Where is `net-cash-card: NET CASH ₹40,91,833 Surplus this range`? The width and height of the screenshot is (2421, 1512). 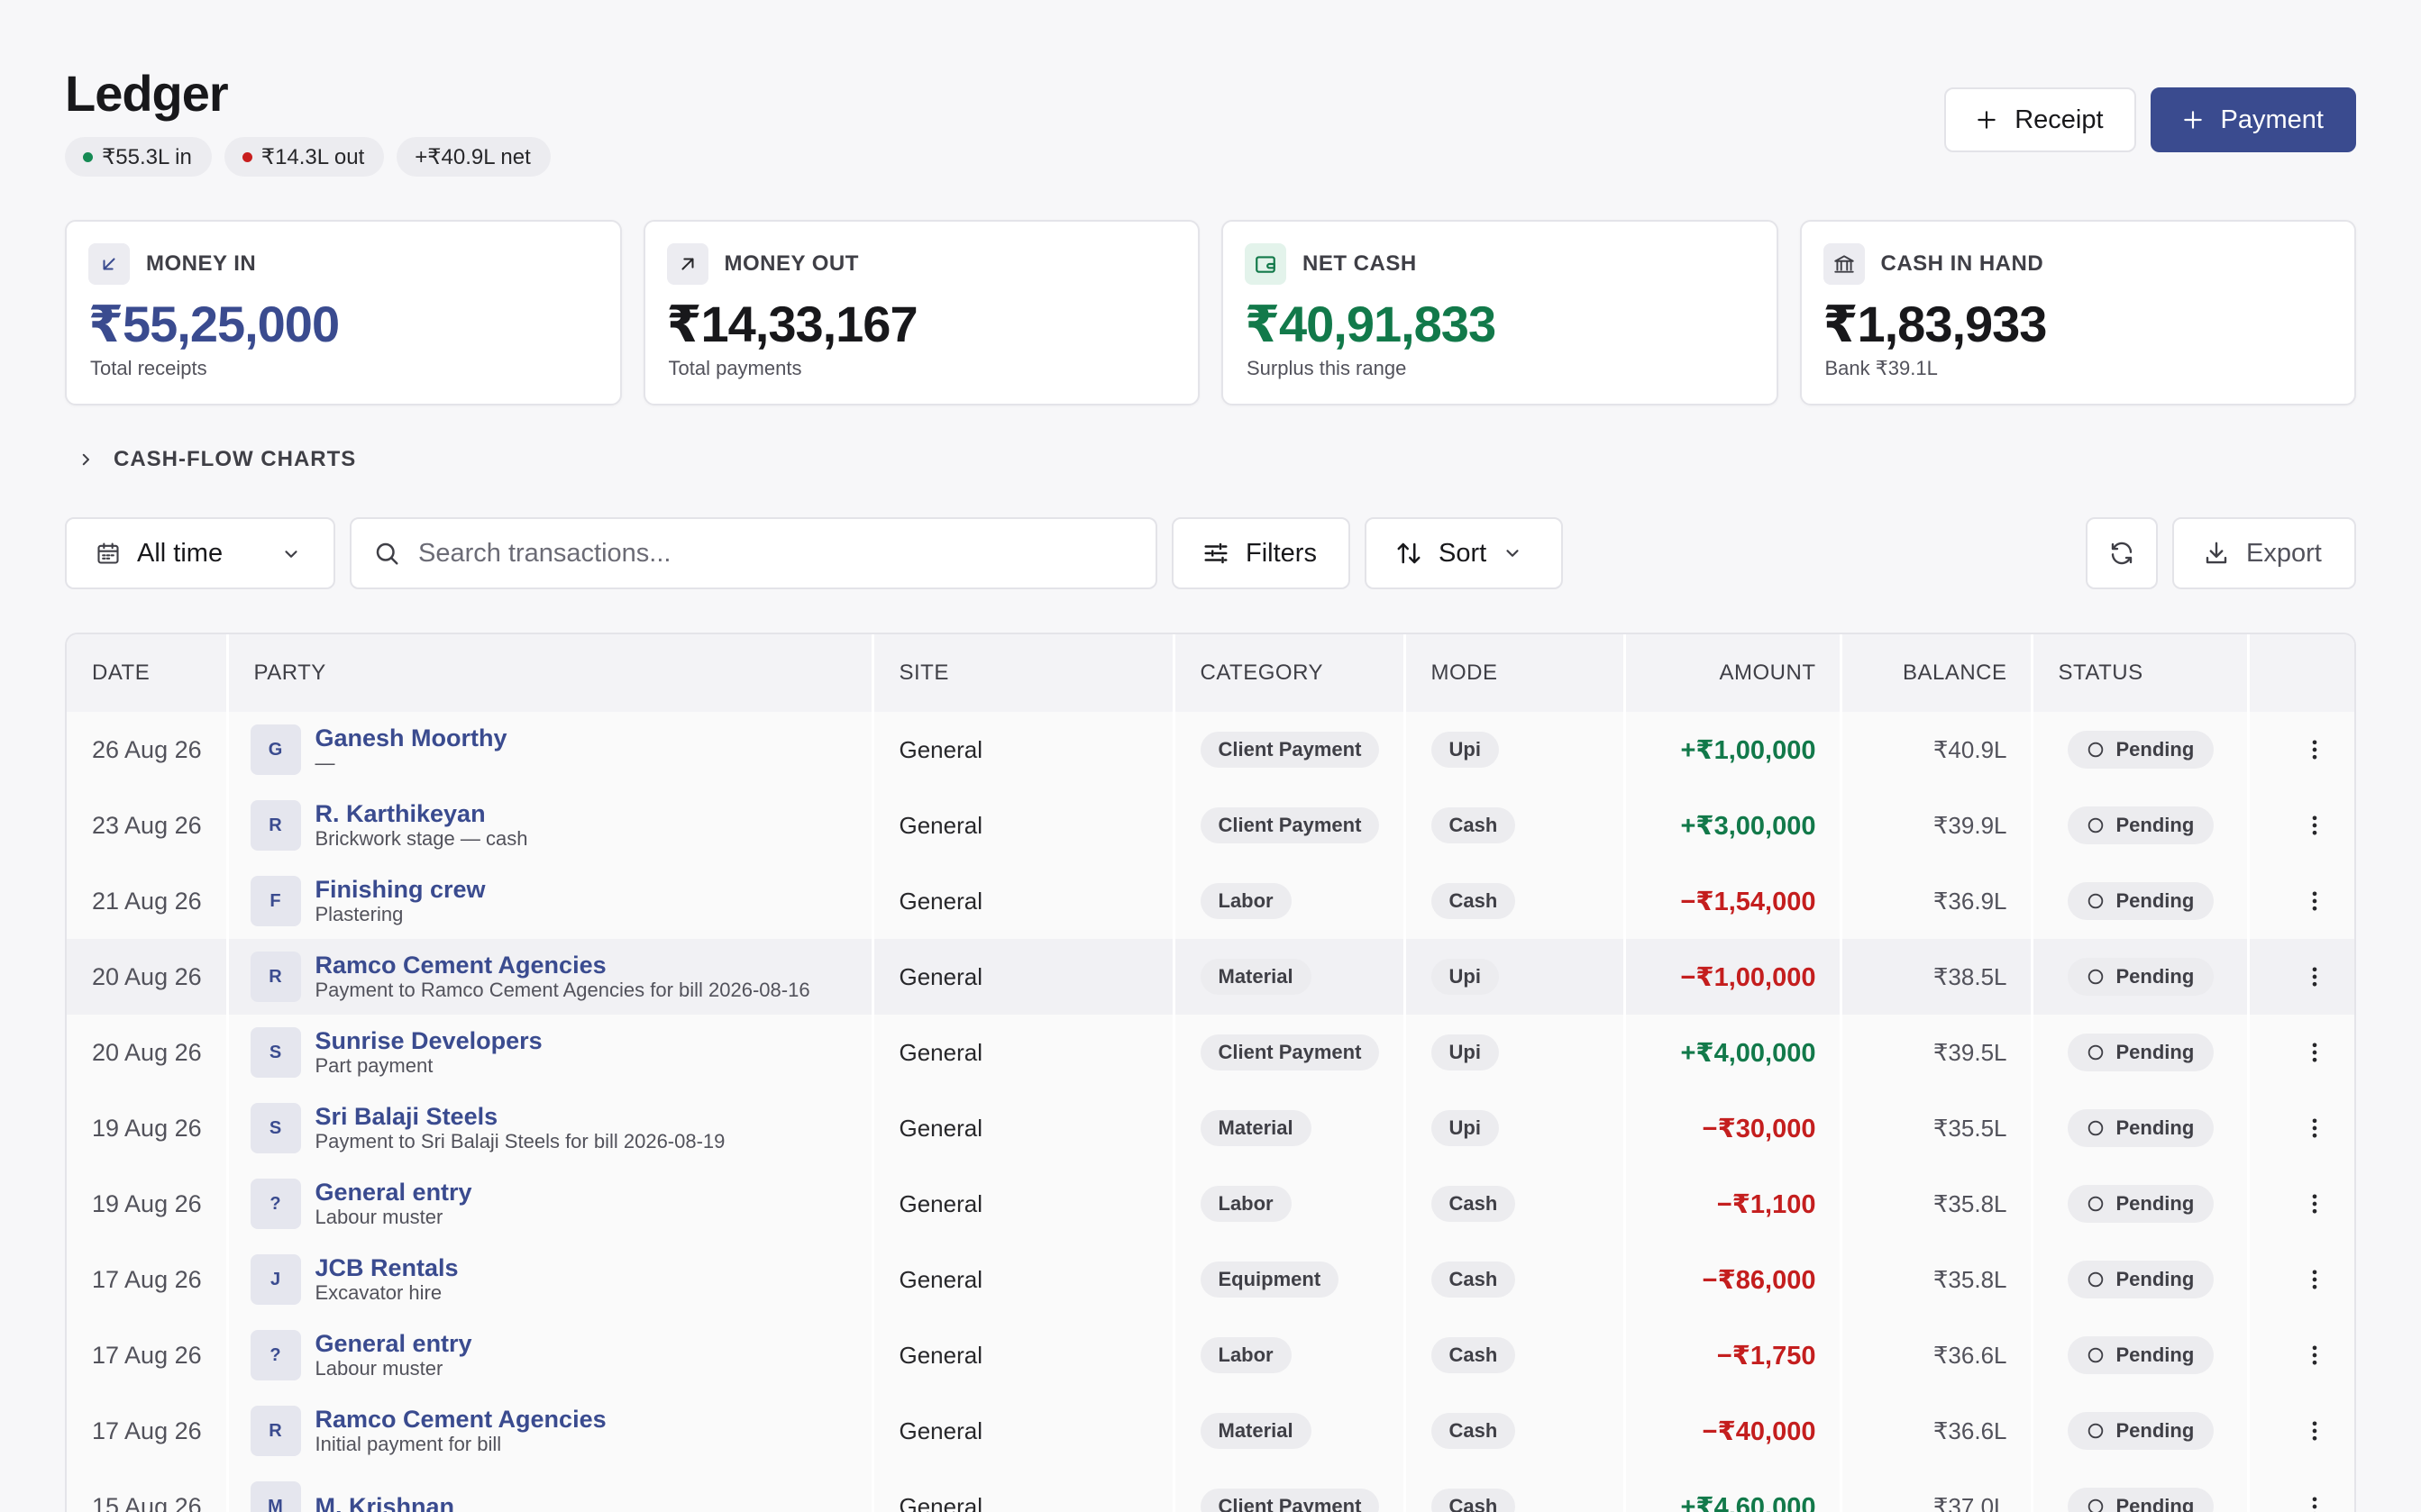
net-cash-card: NET CASH ₹40,91,833 Surplus this range is located at coordinates (1499, 312).